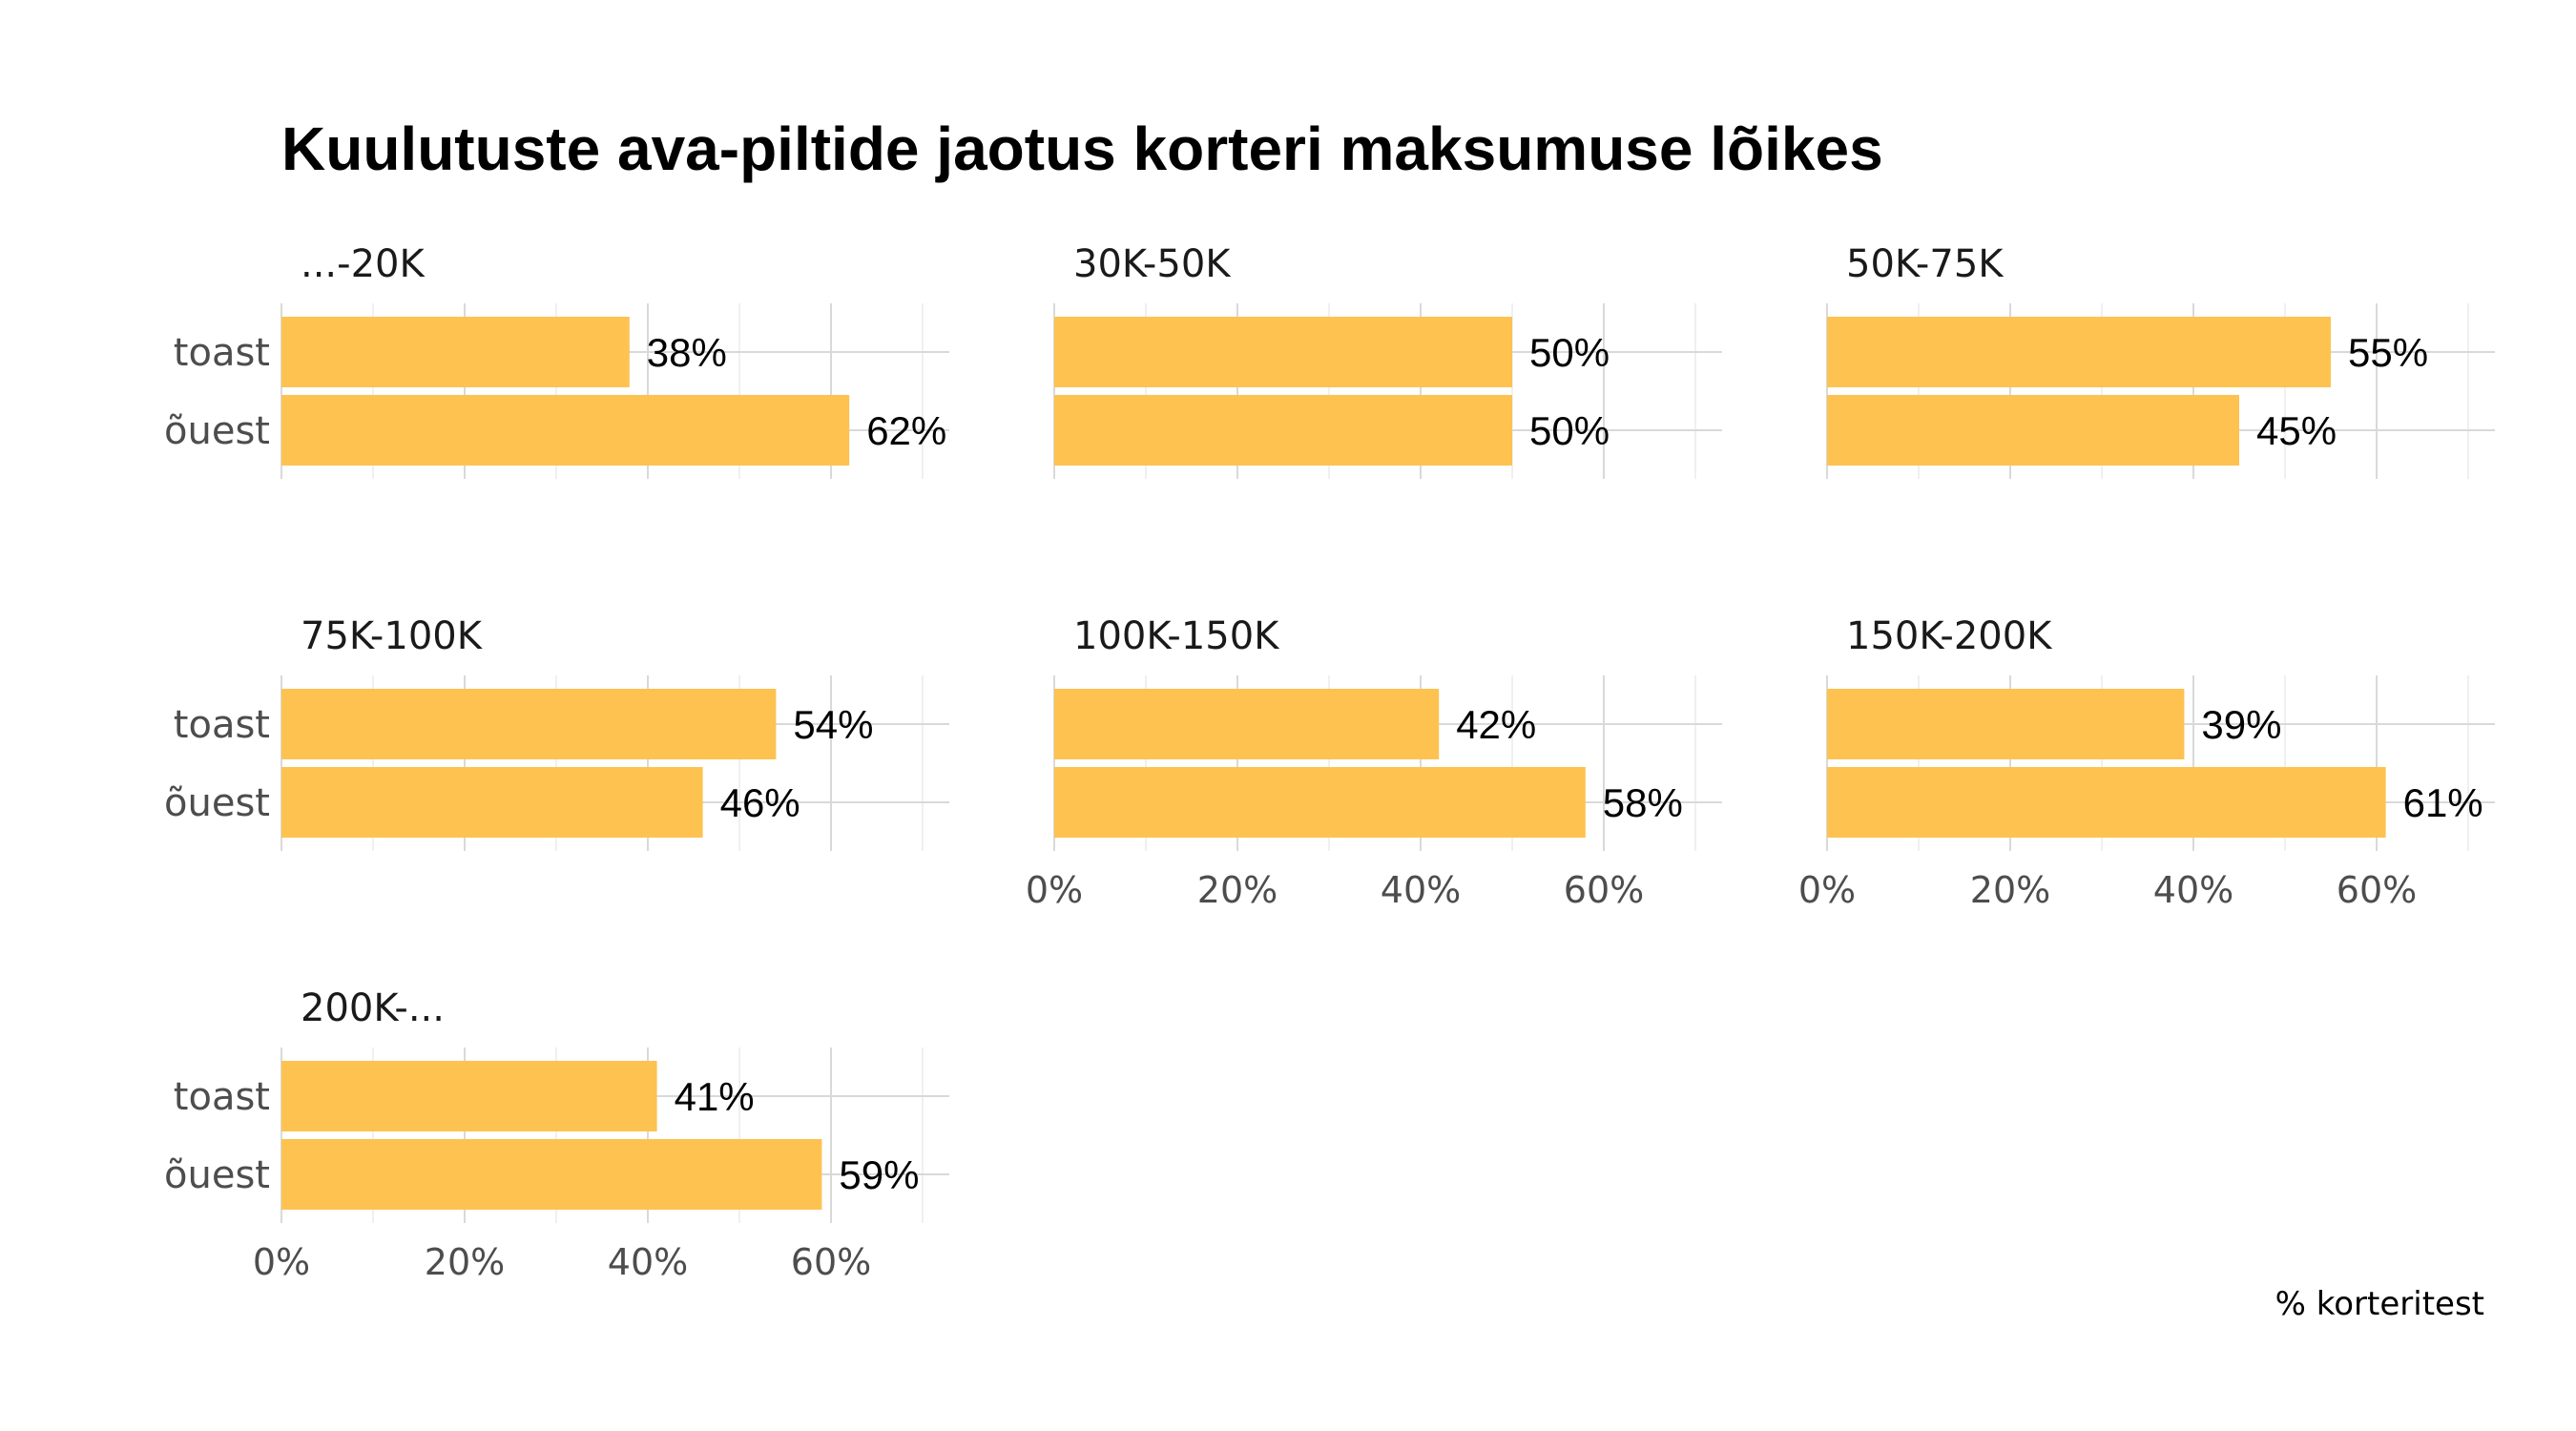 Image resolution: width=2576 pixels, height=1431 pixels. What do you see at coordinates (1332, 391) in the screenshot?
I see `panel-bars: 50% 50%` at bounding box center [1332, 391].